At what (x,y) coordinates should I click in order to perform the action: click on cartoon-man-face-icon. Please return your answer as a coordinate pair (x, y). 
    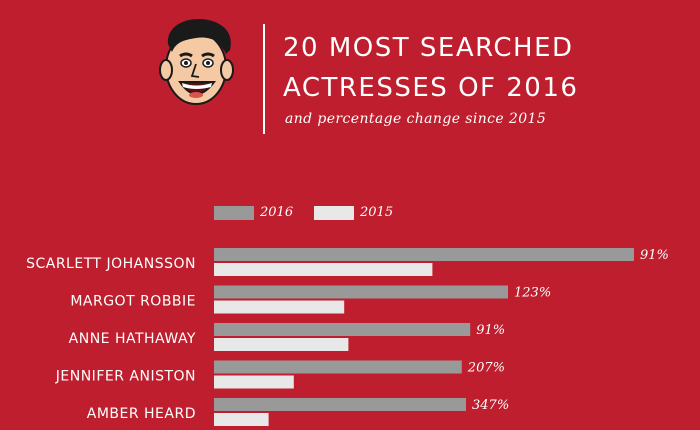
    Looking at the image, I should click on (196, 62).